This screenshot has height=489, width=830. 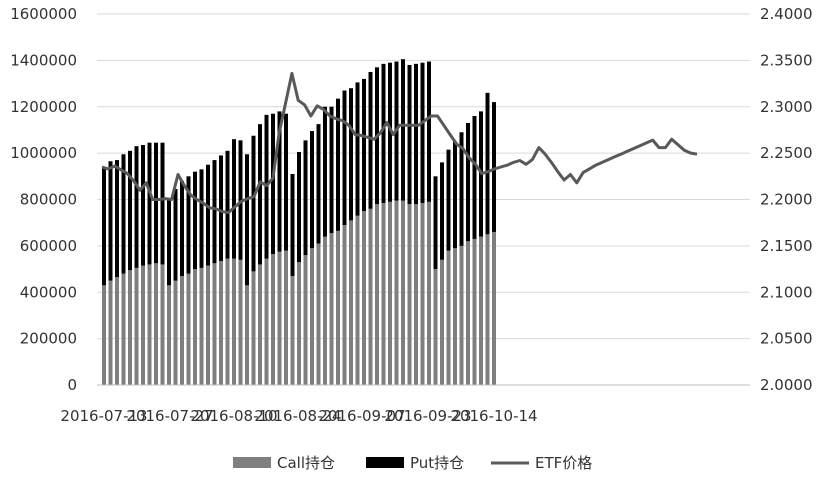 What do you see at coordinates (43, 107) in the screenshot?
I see `y-left-tick-label: 1200000` at bounding box center [43, 107].